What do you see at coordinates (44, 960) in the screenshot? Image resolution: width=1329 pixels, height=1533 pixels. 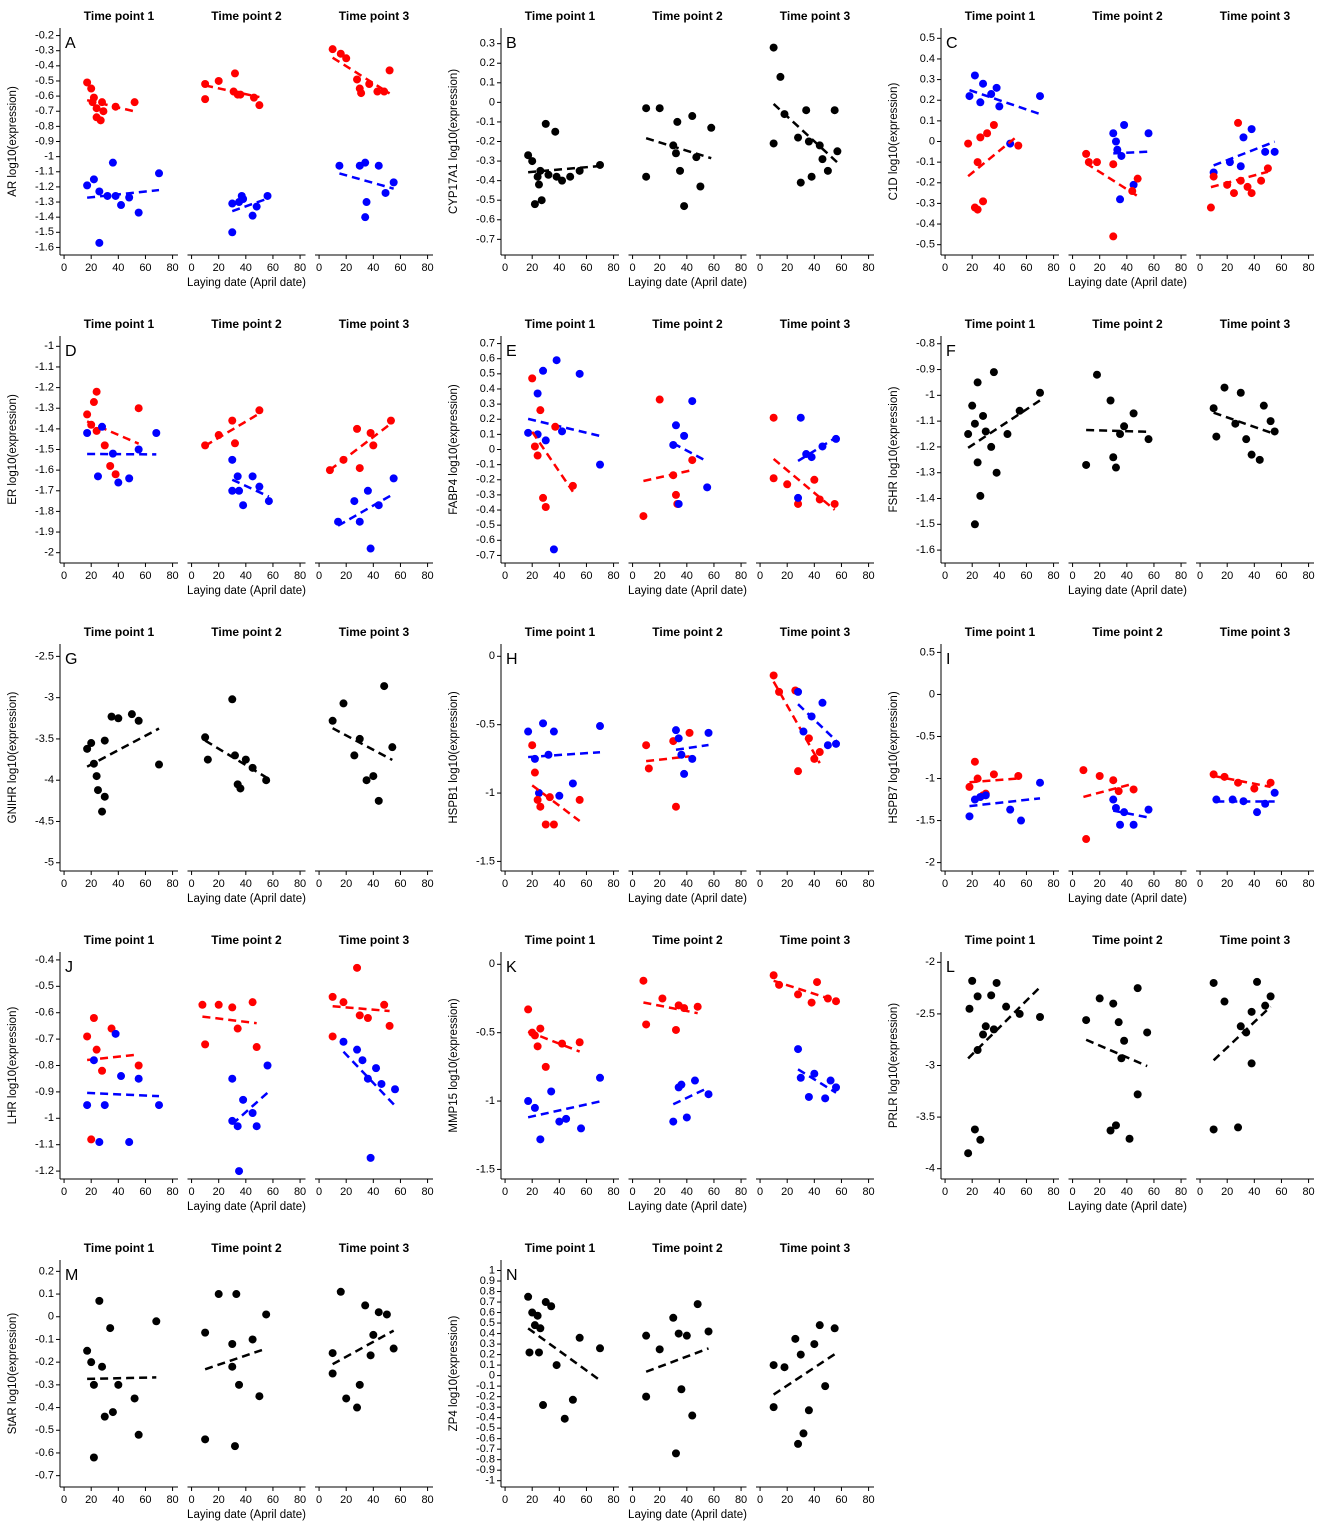 I see `y-tick-label: -0.4` at bounding box center [44, 960].